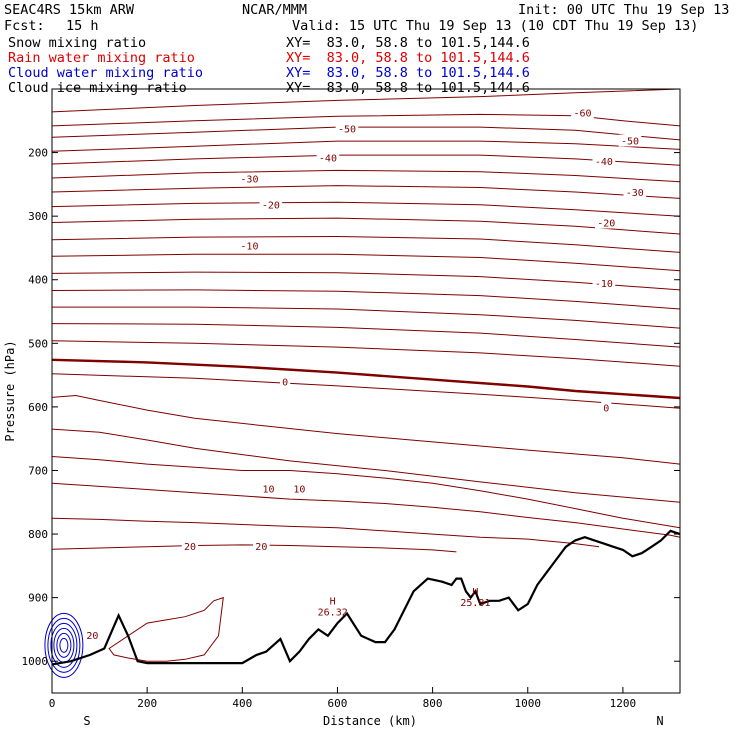 The width and height of the screenshot is (740, 740). I want to click on high-value: 25.81, so click(475, 603).